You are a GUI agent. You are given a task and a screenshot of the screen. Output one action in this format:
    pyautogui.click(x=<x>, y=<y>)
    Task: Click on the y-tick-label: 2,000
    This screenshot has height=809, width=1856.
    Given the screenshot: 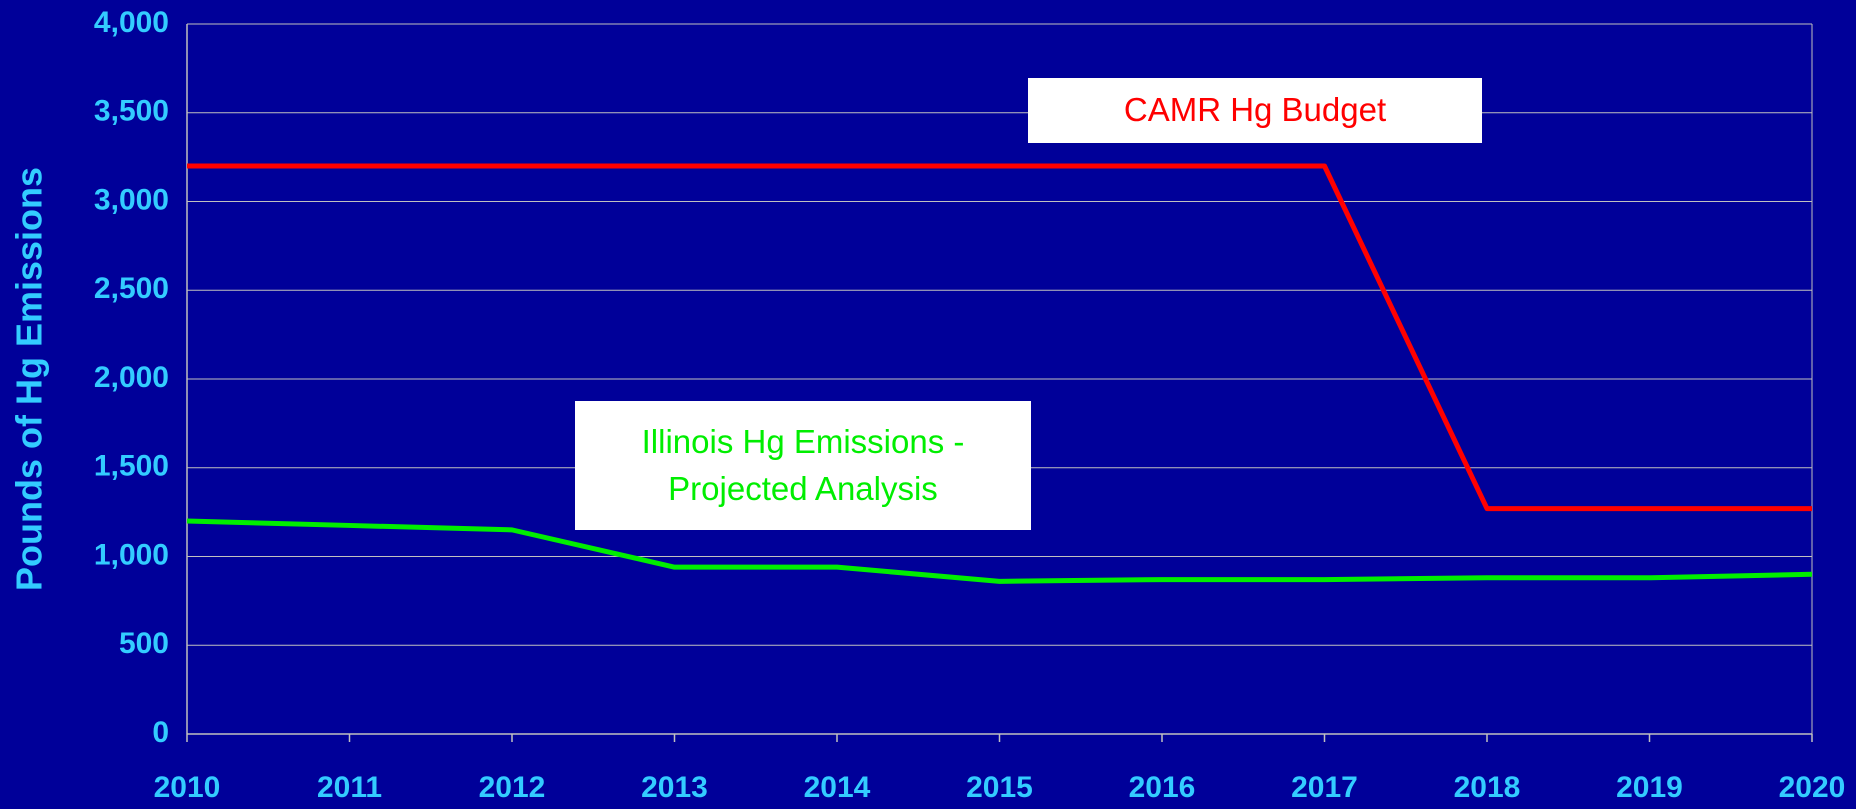 What is the action you would take?
    pyautogui.click(x=131, y=377)
    